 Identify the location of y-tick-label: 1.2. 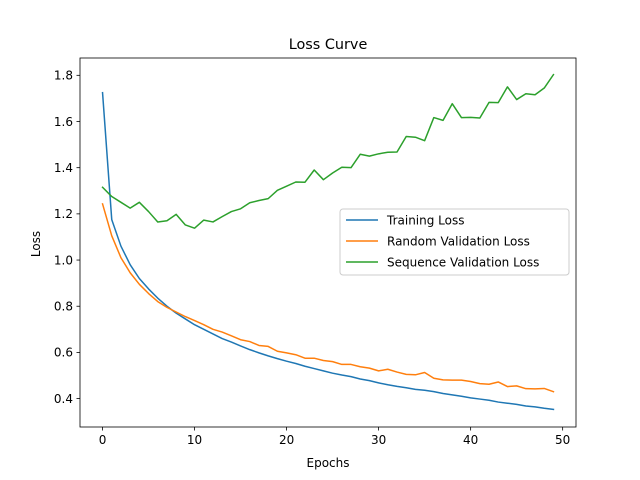
(63, 214).